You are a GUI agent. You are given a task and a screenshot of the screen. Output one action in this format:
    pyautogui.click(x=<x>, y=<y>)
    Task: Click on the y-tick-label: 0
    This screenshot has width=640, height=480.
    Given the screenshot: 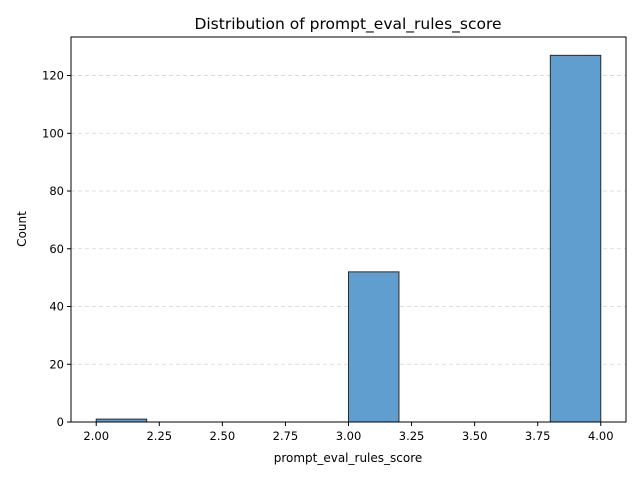 What is the action you would take?
    pyautogui.click(x=60, y=422)
    